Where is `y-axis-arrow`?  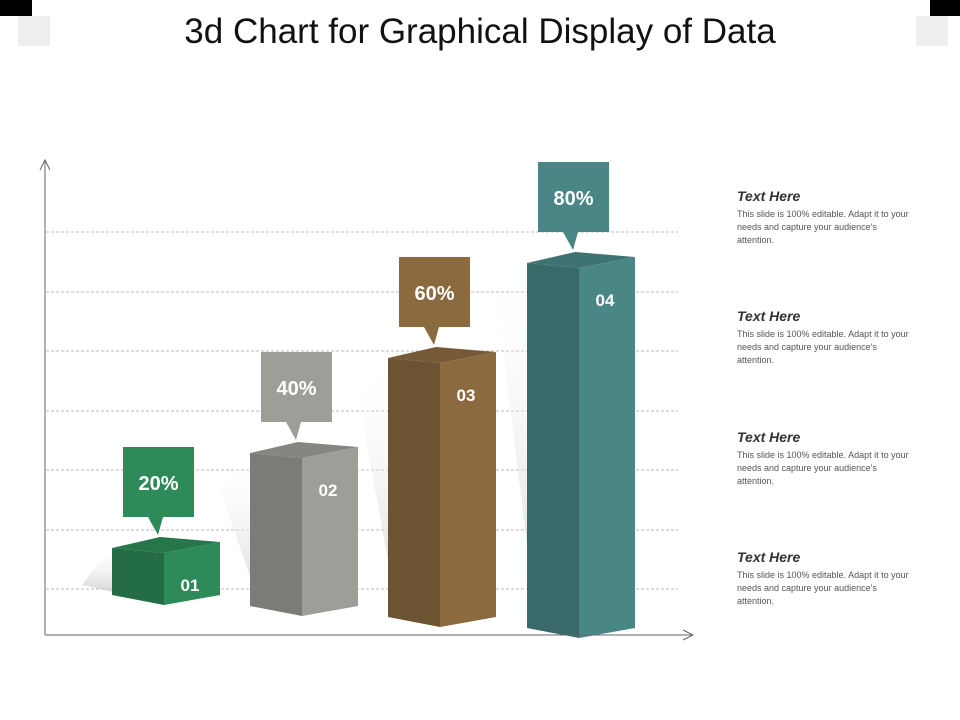
y-axis-arrow is located at coordinates (45, 164).